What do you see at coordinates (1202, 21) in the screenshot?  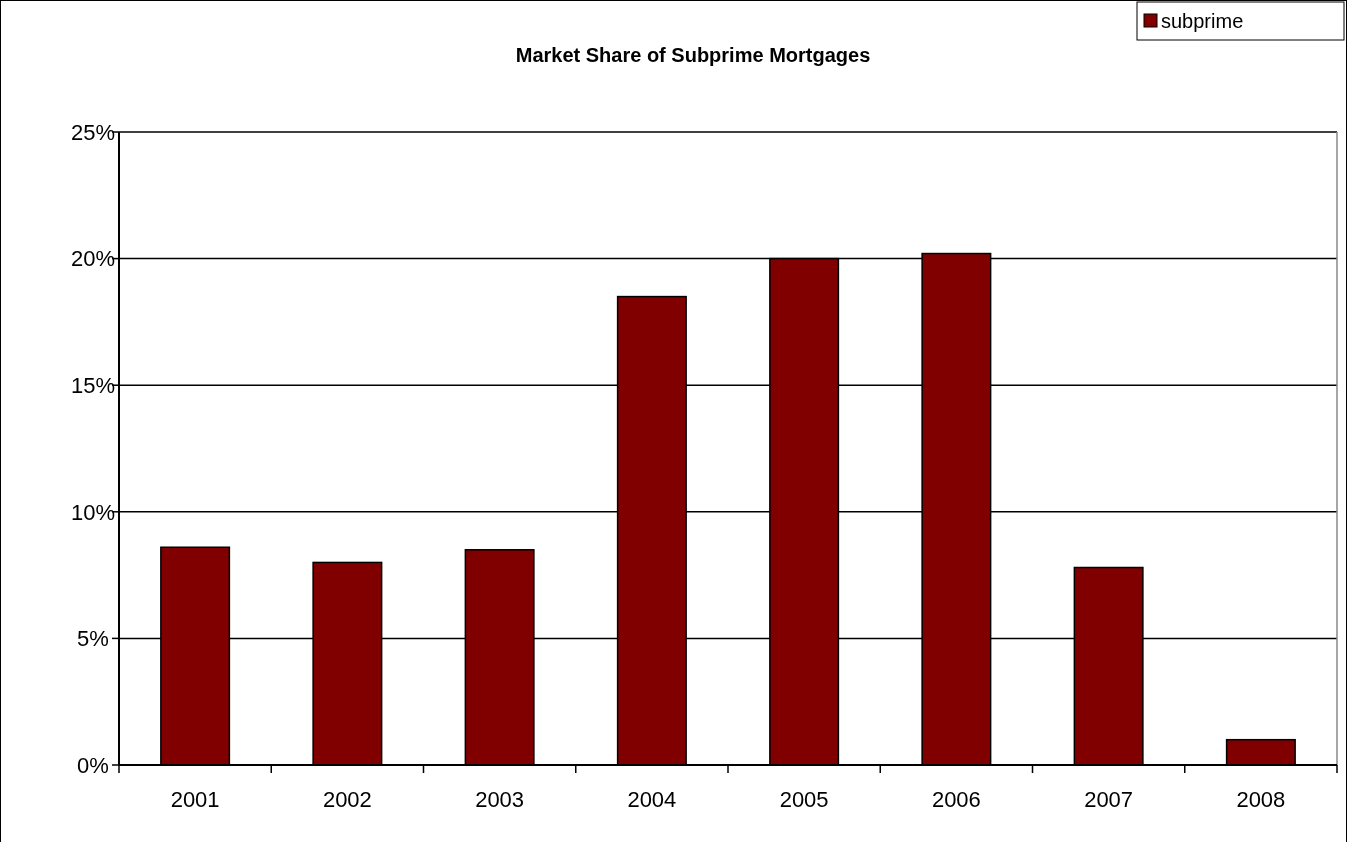 I see `legend-label: subprime` at bounding box center [1202, 21].